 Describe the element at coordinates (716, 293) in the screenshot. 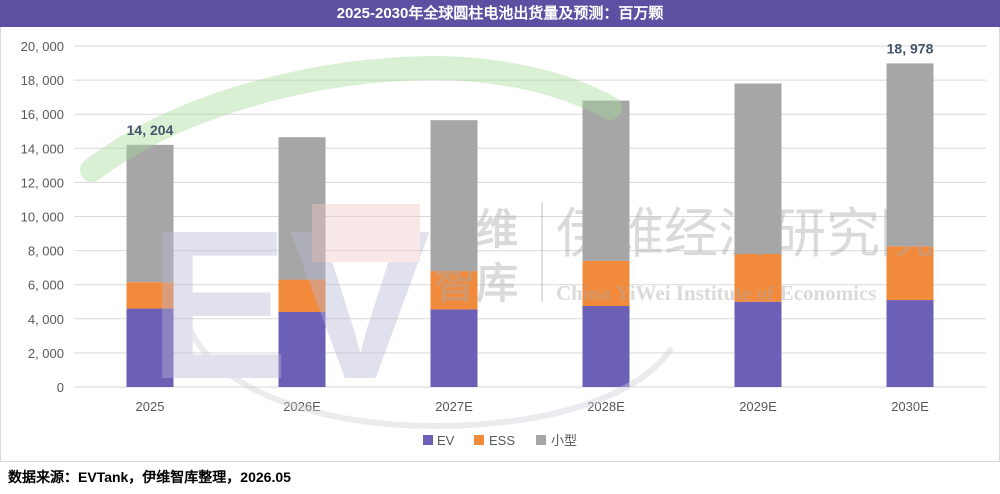

I see `watermark-institute-en: China YiWei Institute of Economics` at that location.